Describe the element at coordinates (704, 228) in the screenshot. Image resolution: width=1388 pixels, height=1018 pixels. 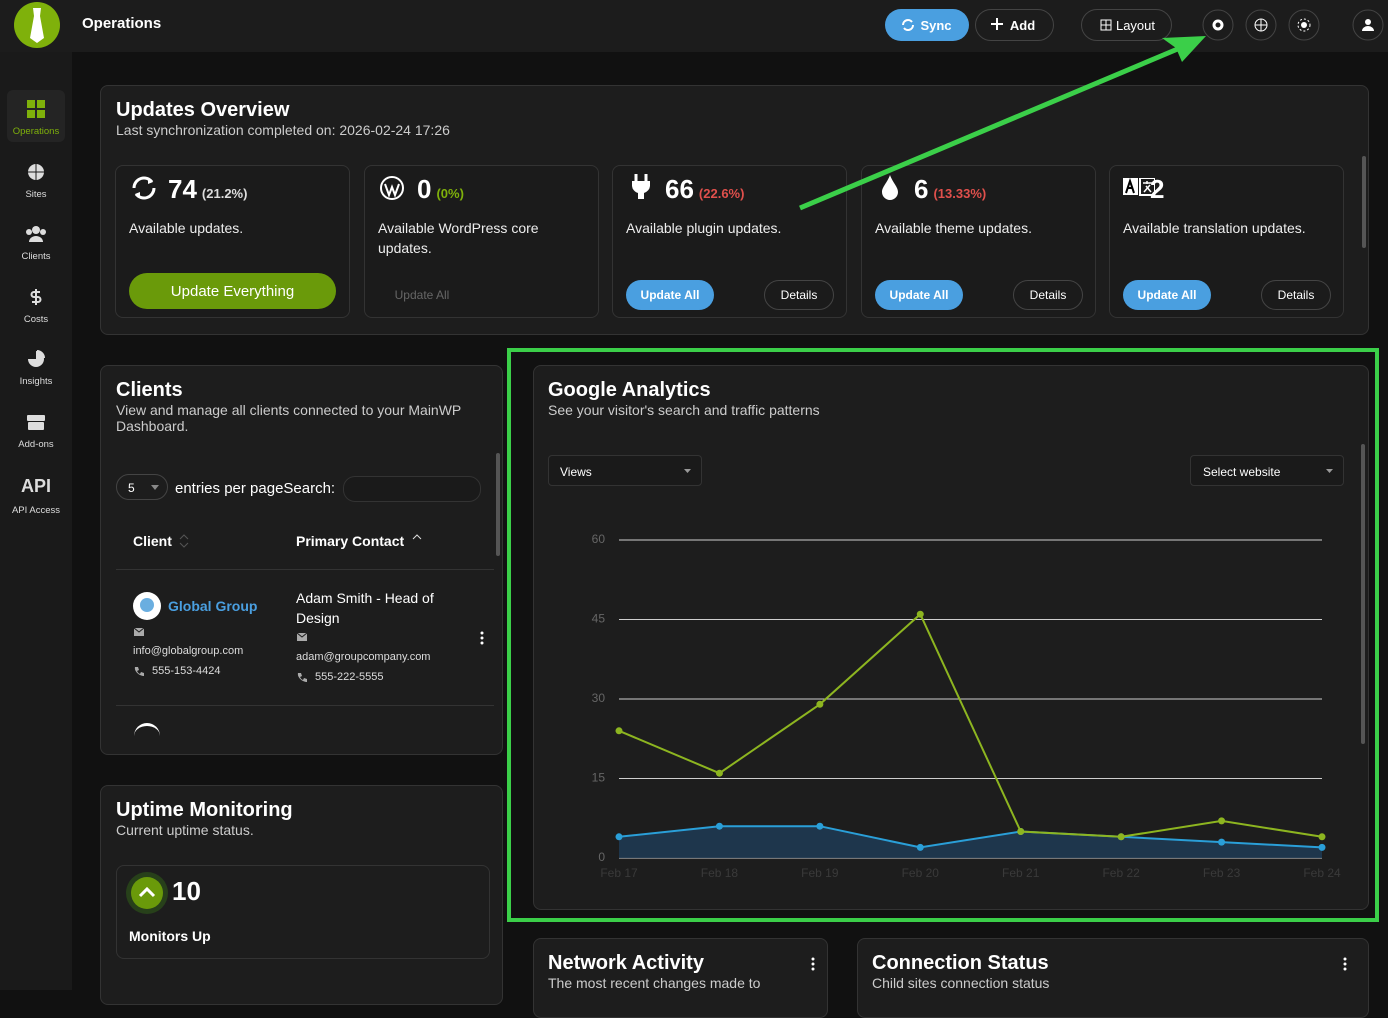
I see `card-label: Available plugin updates.` at that location.